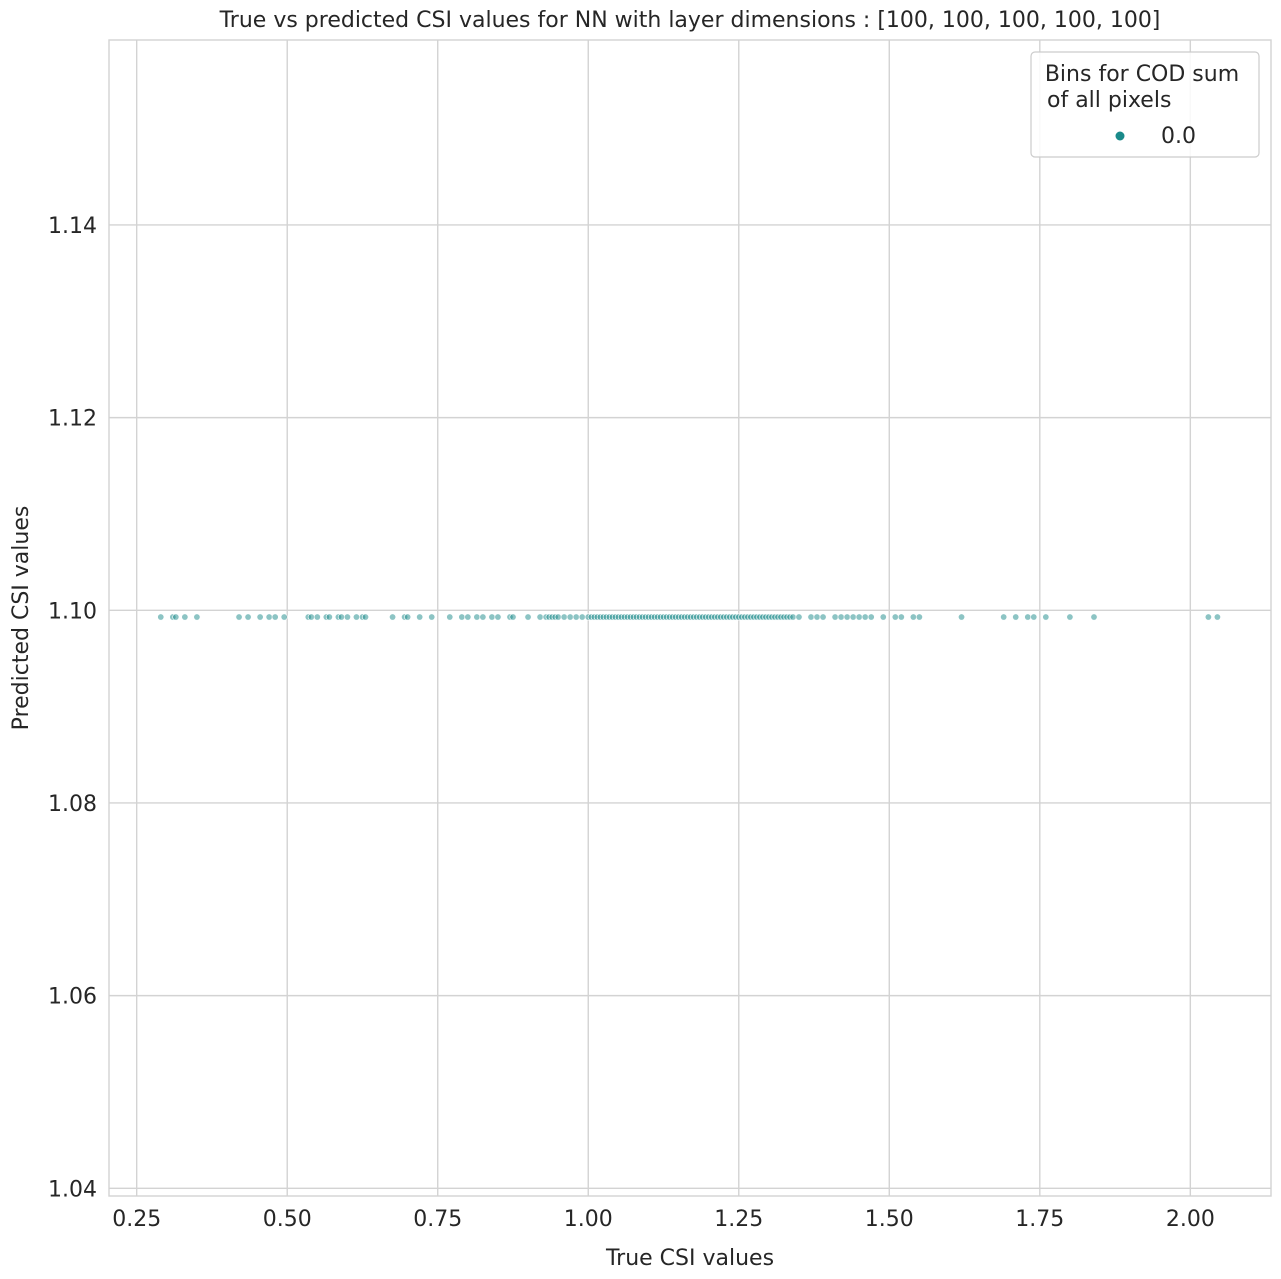 The height and width of the screenshot is (1279, 1281). What do you see at coordinates (72, 611) in the screenshot?
I see `y-tick-label: 1.10` at bounding box center [72, 611].